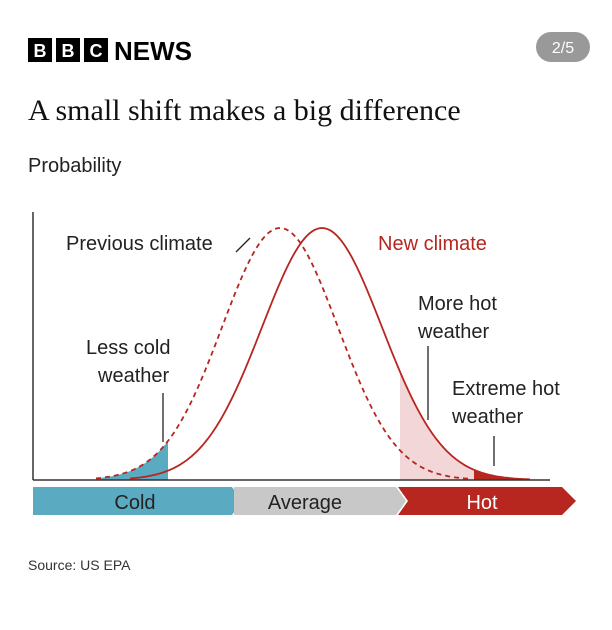  Describe the element at coordinates (305, 503) in the screenshot. I see `scale-label: Average` at that location.